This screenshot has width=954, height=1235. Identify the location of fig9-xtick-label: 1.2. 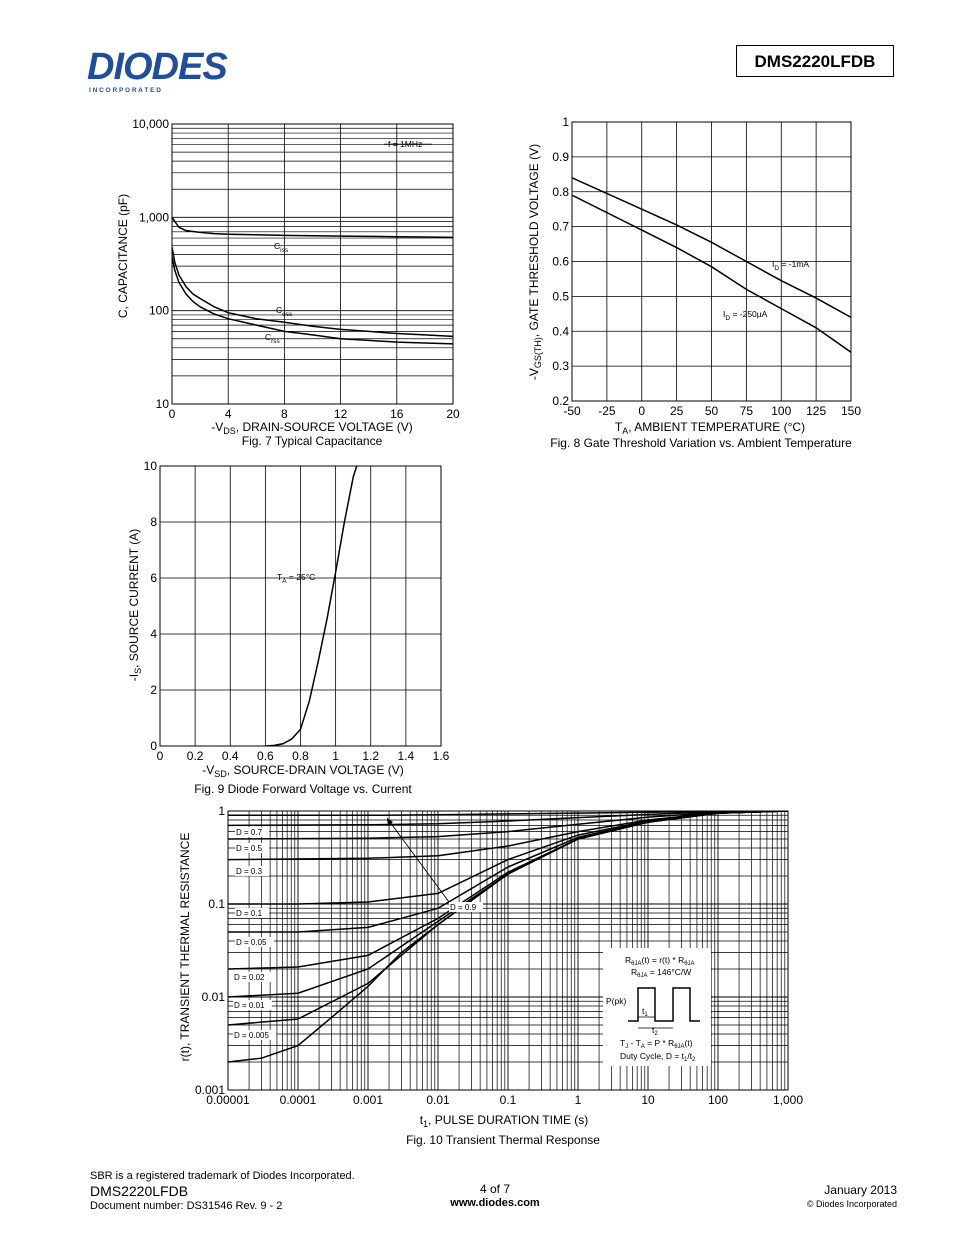
(370, 756).